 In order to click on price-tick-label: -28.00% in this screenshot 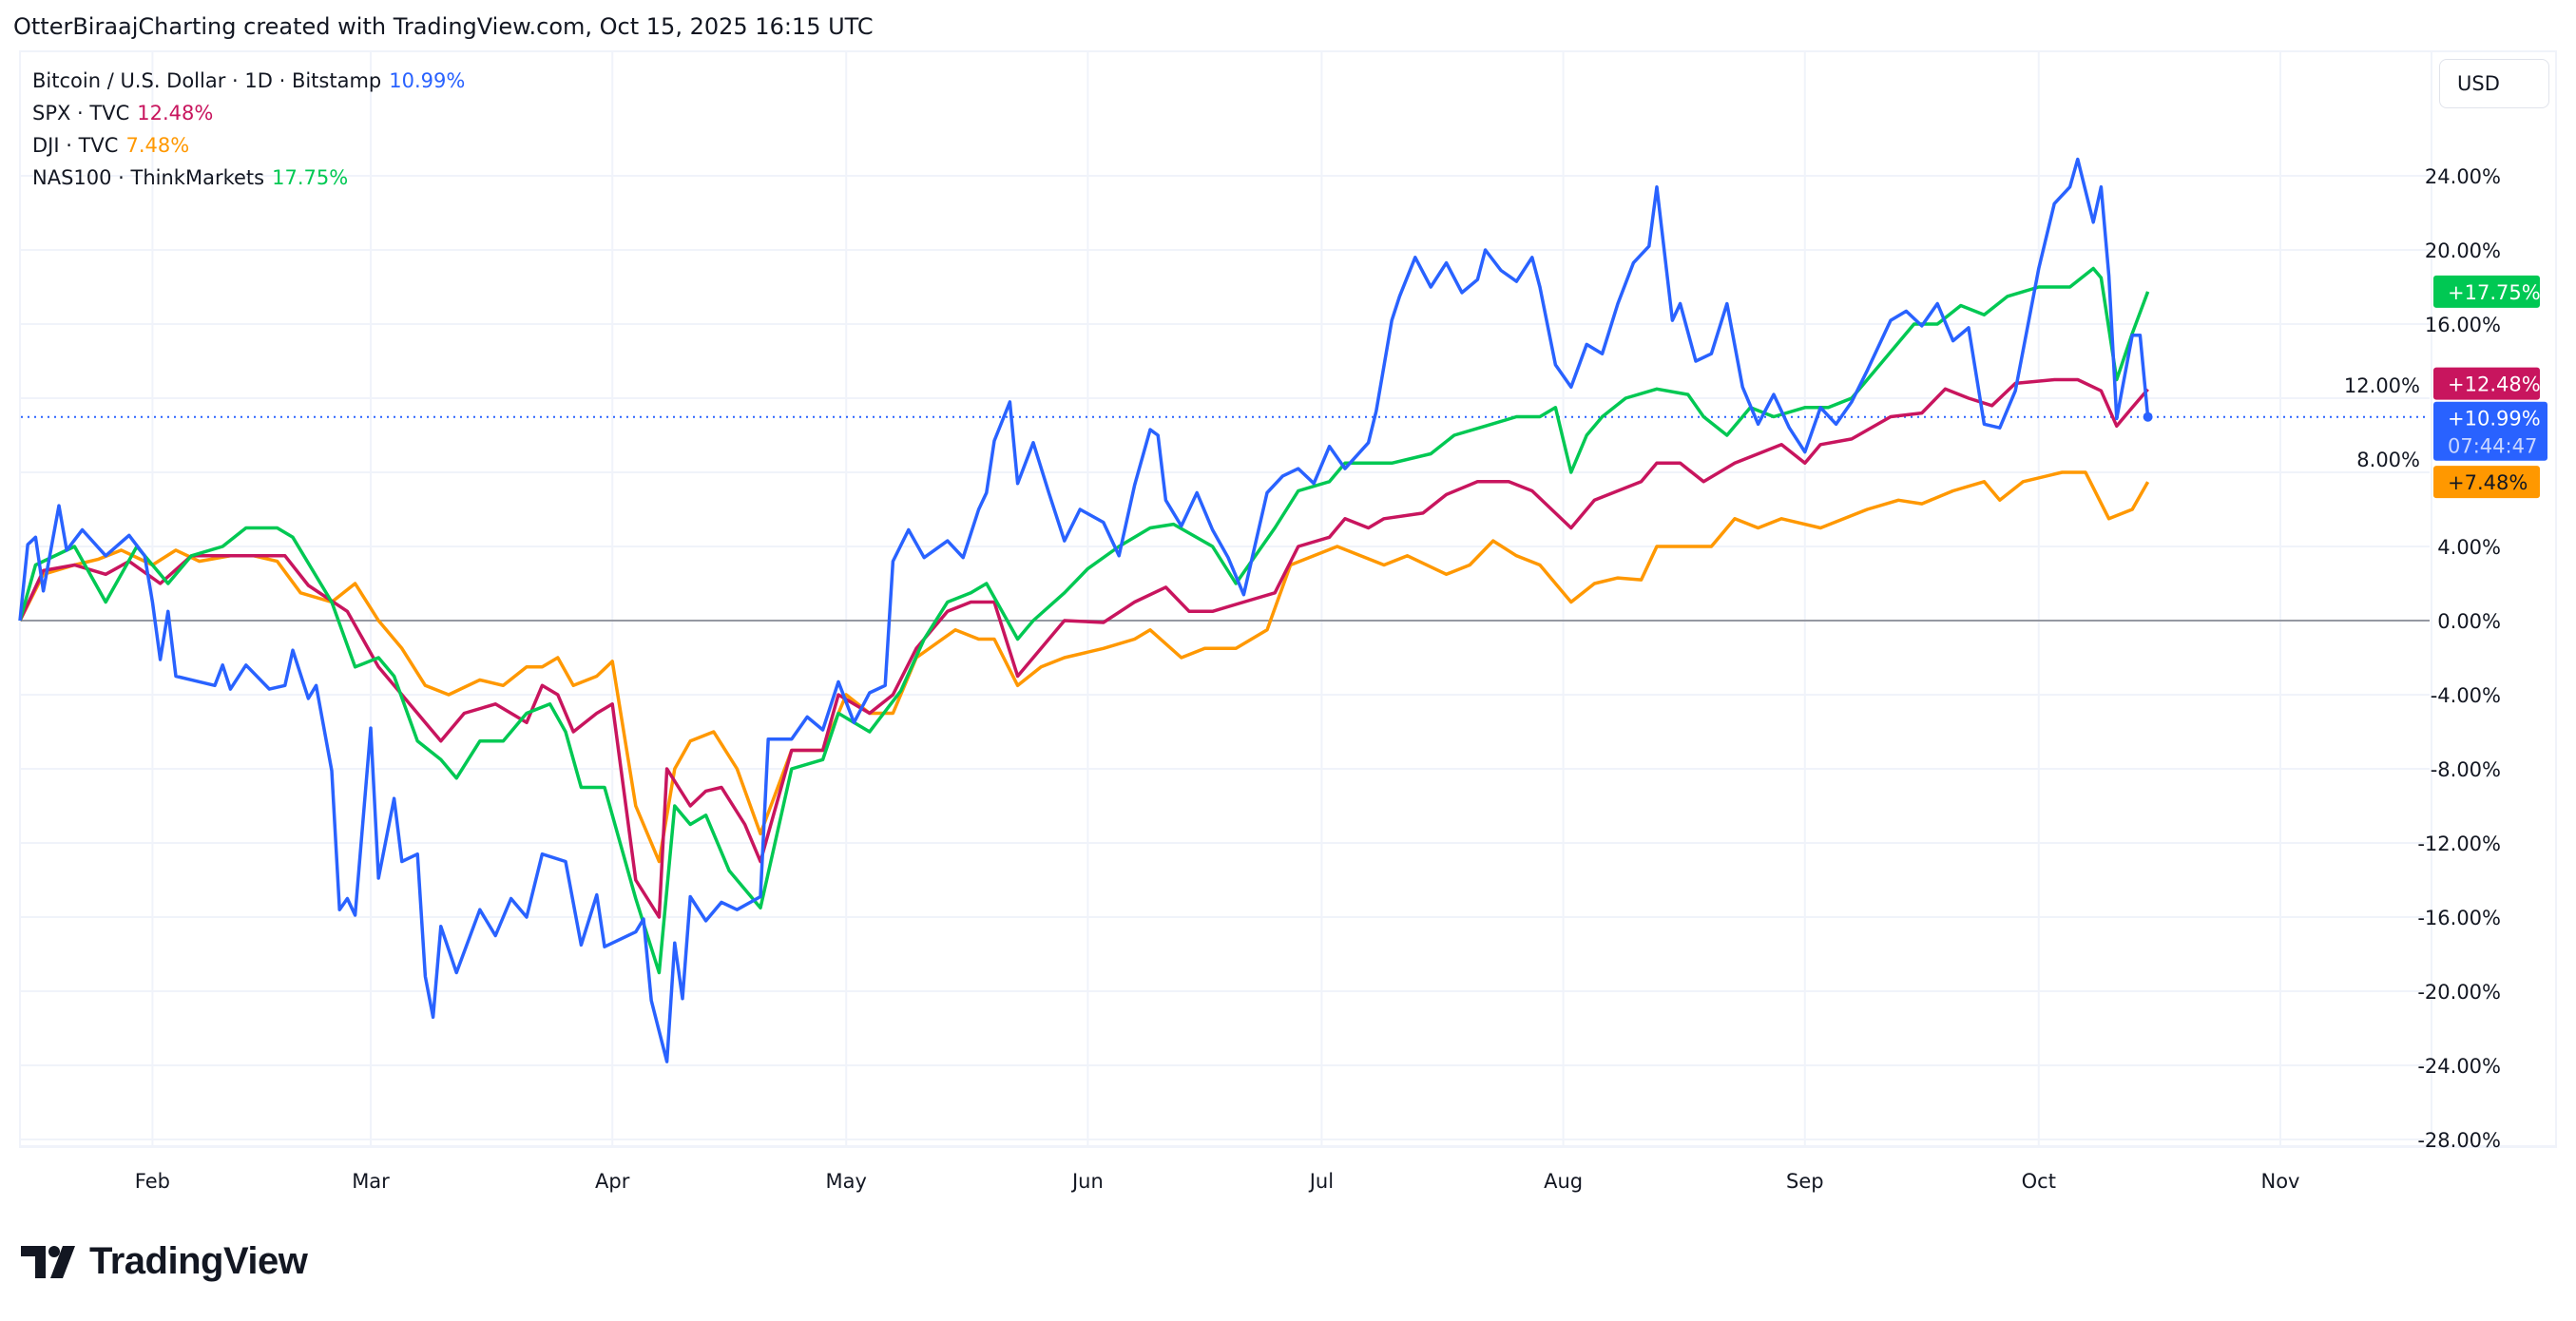, I will do `click(2459, 1140)`.